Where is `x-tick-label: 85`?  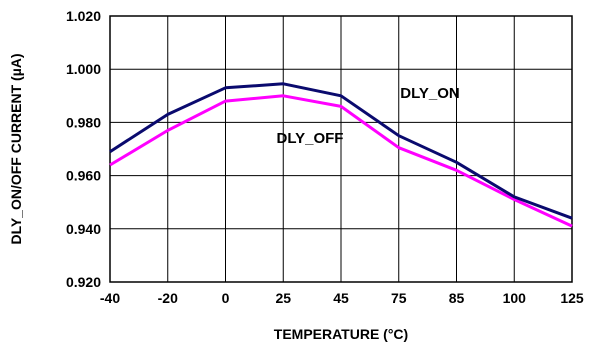 x-tick-label: 85 is located at coordinates (457, 298).